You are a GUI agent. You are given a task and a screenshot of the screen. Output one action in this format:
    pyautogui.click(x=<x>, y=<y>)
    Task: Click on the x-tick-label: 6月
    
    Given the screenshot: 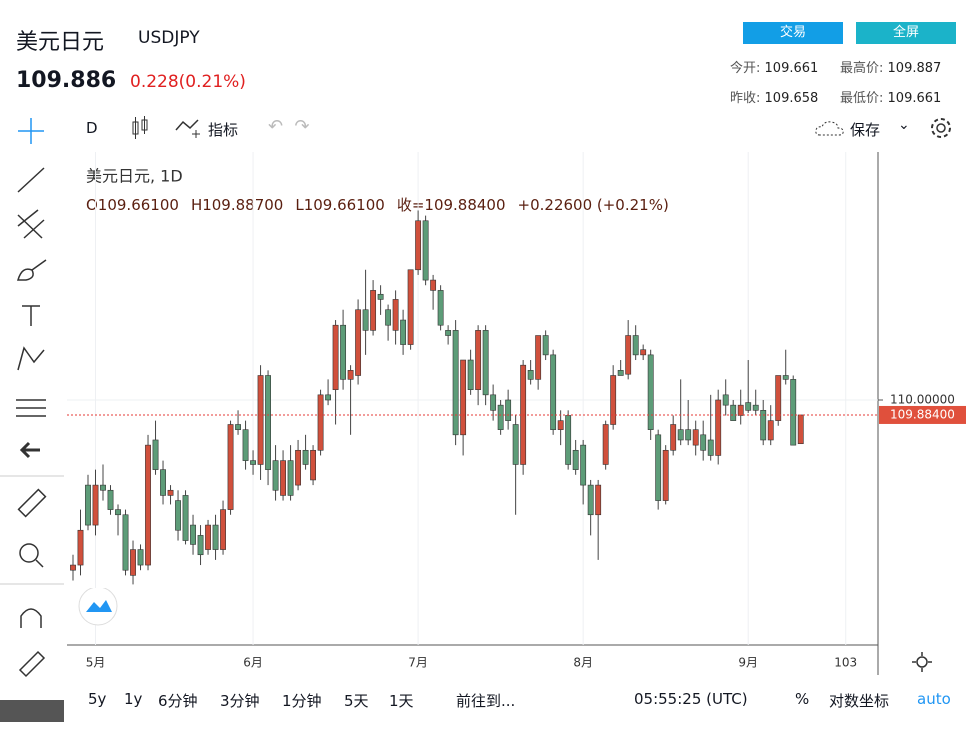 What is the action you would take?
    pyautogui.click(x=253, y=663)
    